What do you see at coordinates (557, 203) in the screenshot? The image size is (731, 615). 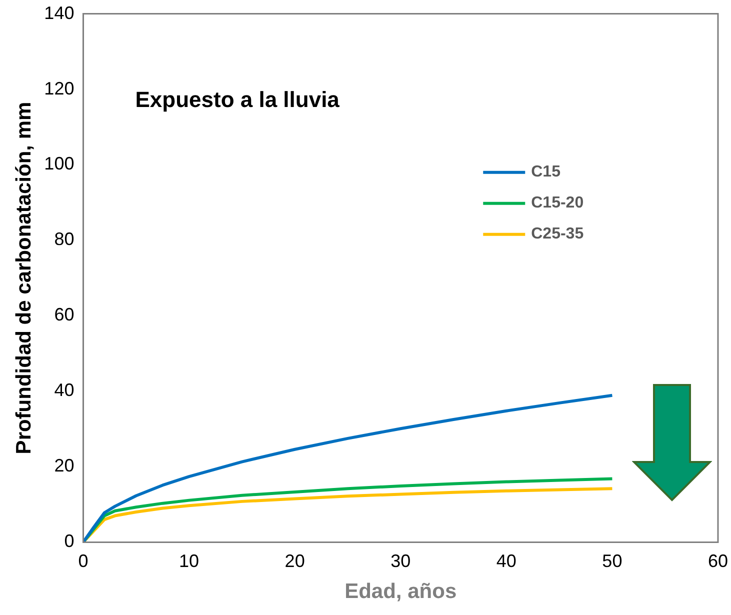 I see `legend-label: C15-20` at bounding box center [557, 203].